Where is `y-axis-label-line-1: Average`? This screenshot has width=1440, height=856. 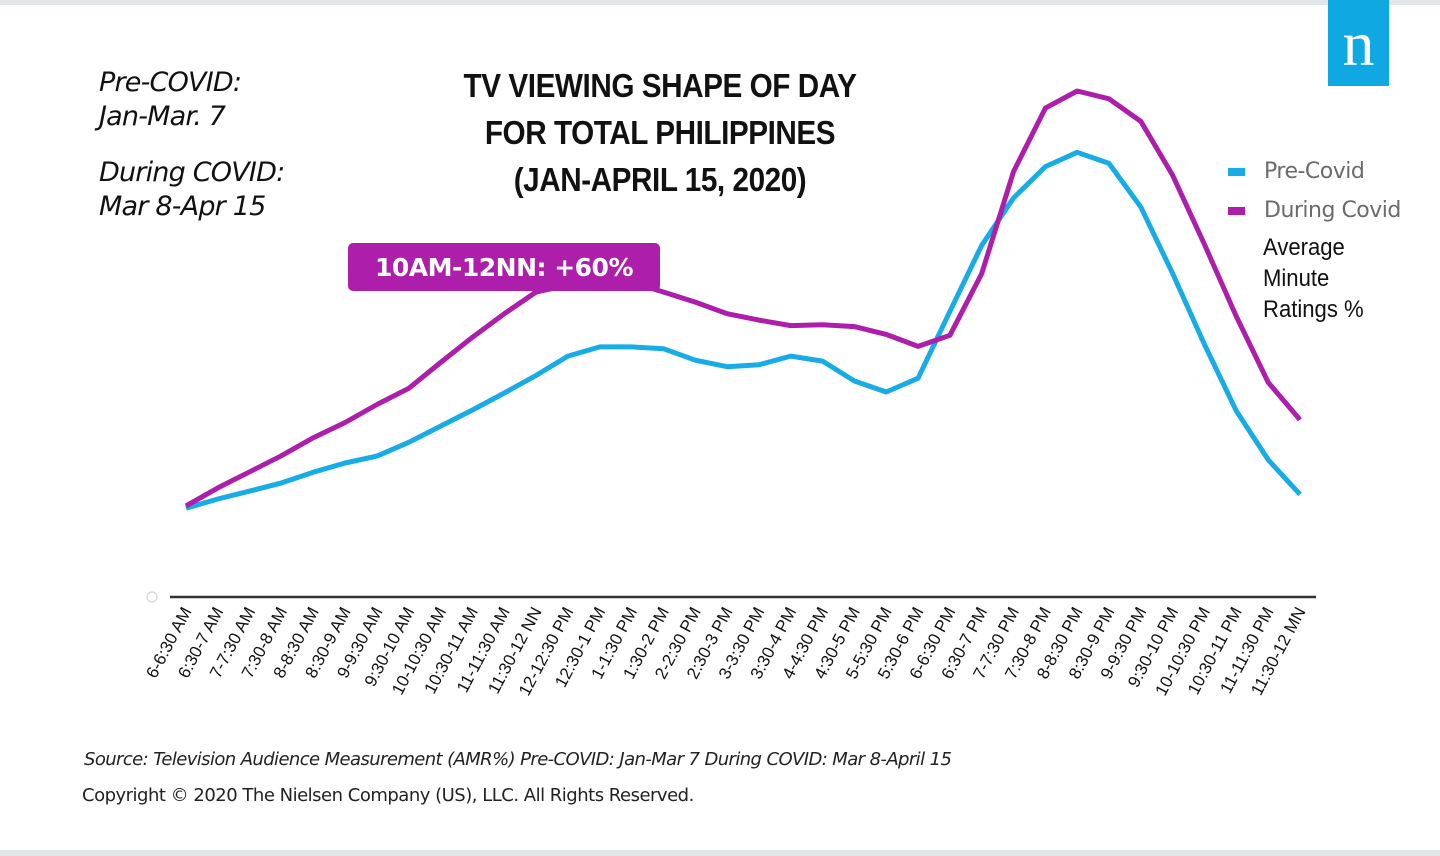
y-axis-label-line-1: Average is located at coordinates (1304, 247).